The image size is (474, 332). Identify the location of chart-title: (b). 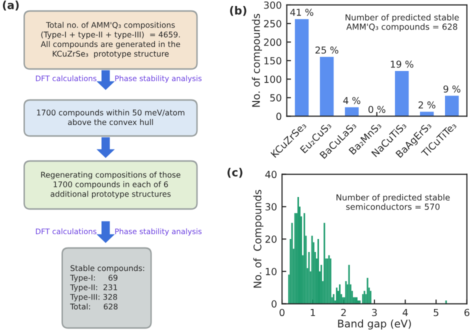
(238, 11).